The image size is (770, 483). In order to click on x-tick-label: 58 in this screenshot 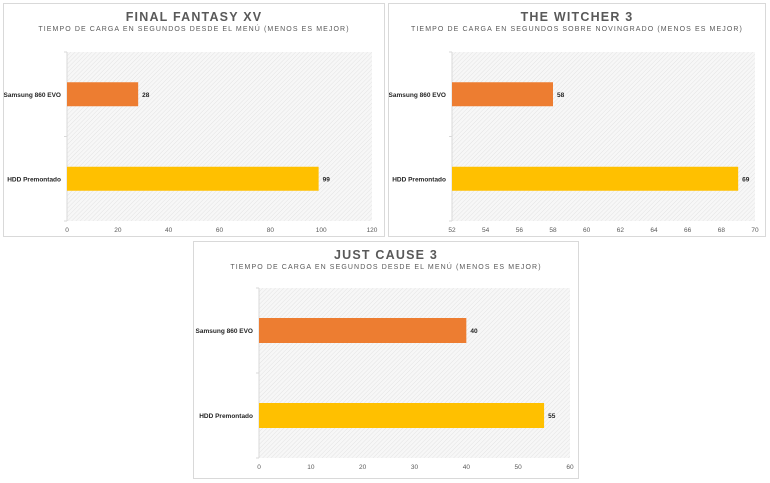, I will do `click(553, 230)`.